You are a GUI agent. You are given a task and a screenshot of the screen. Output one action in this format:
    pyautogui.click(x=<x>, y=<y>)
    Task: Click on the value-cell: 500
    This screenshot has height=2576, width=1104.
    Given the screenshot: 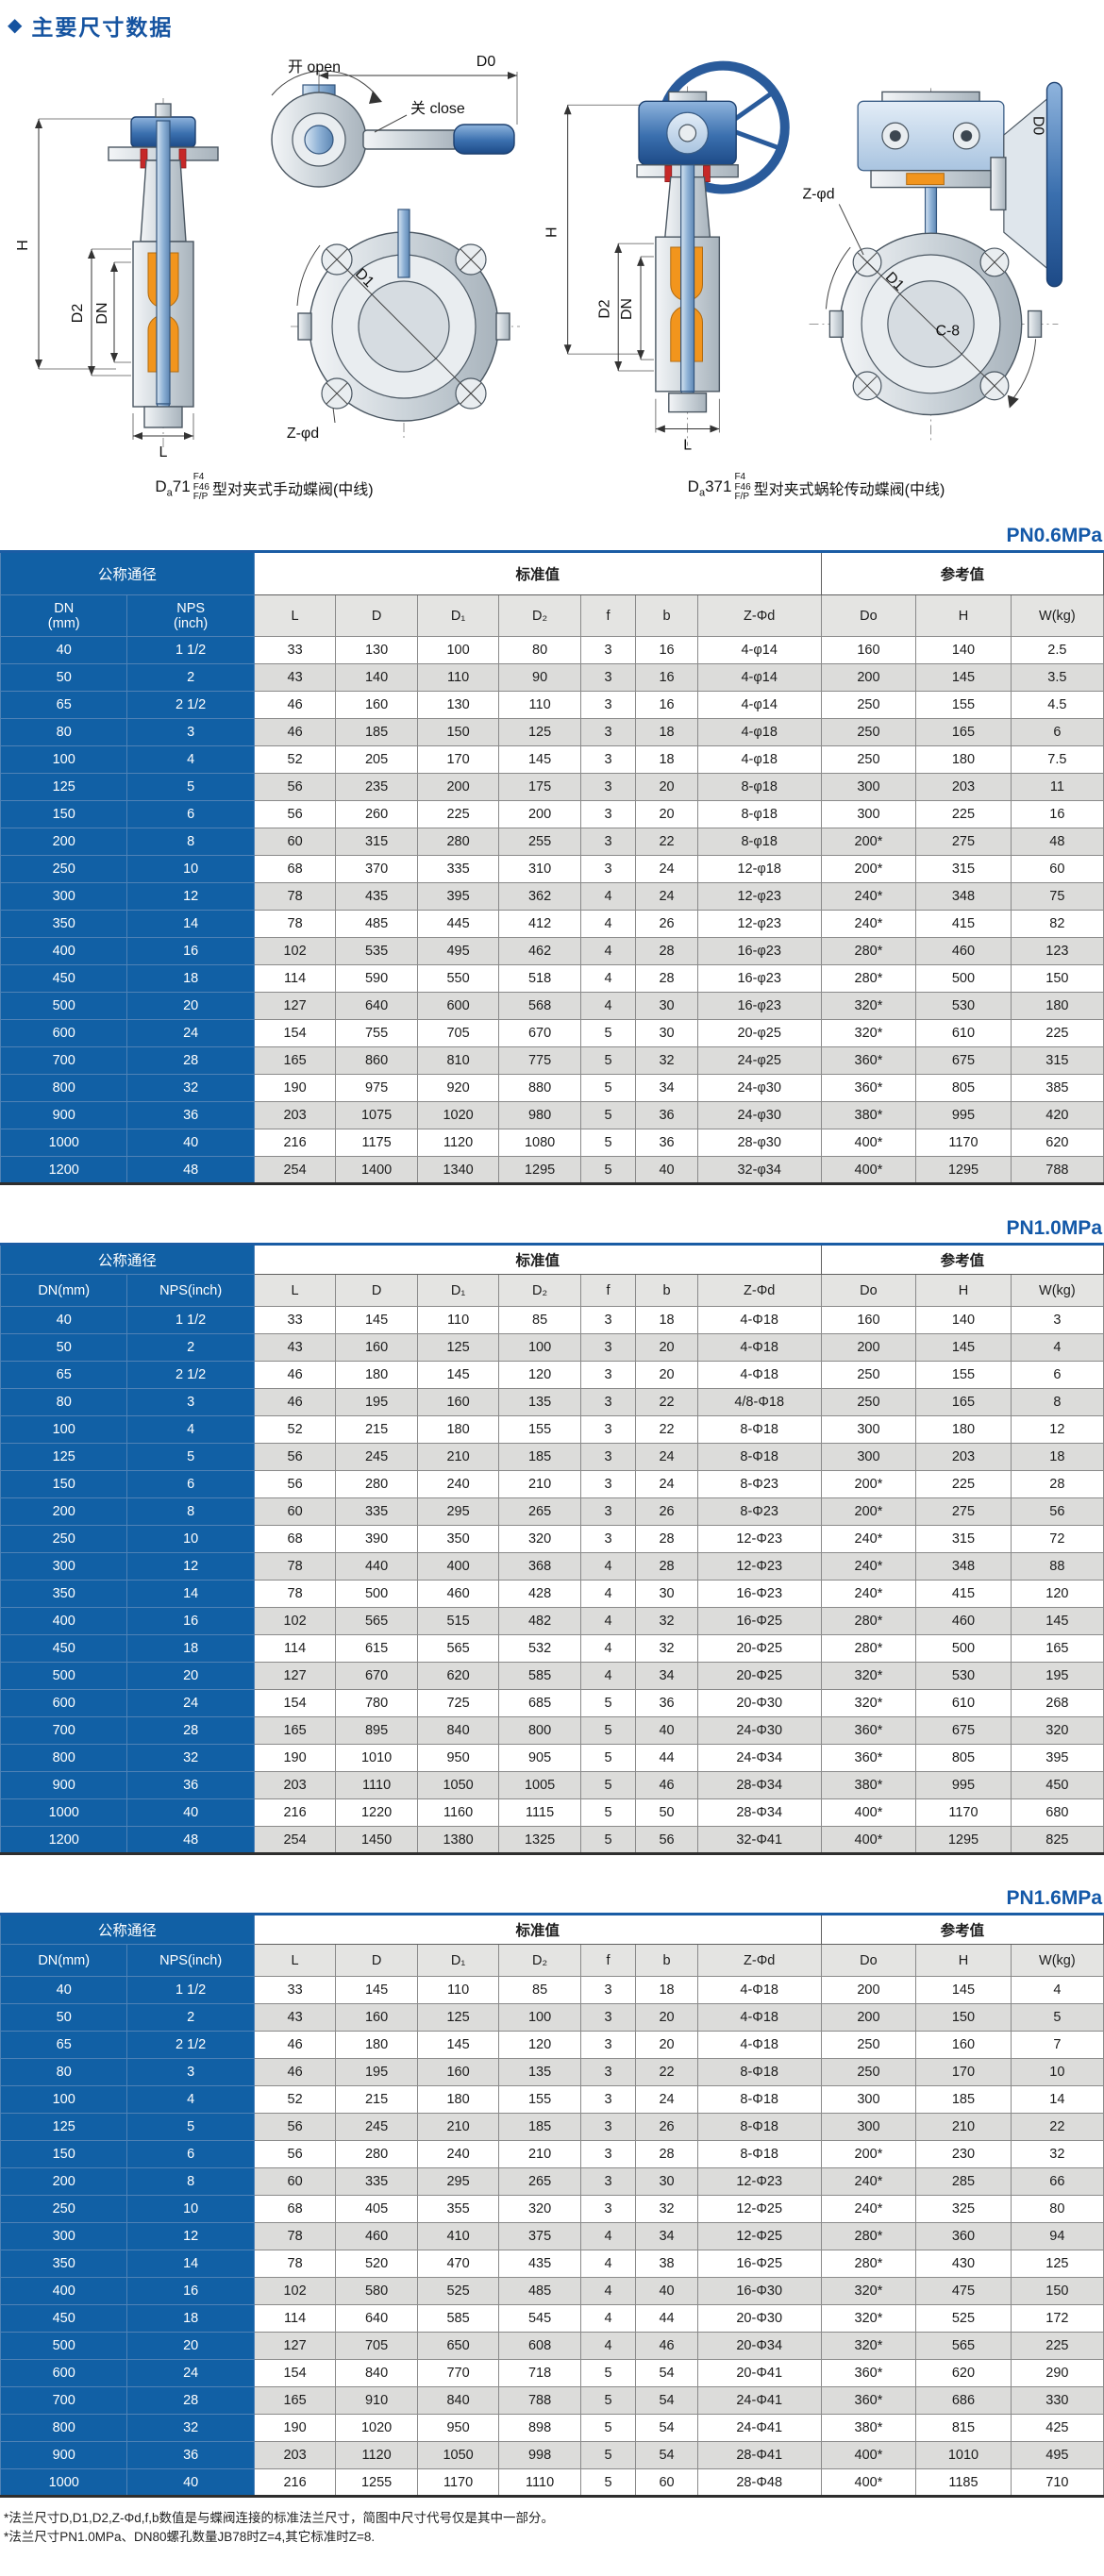 What is the action you would take?
    pyautogui.click(x=376, y=1594)
    